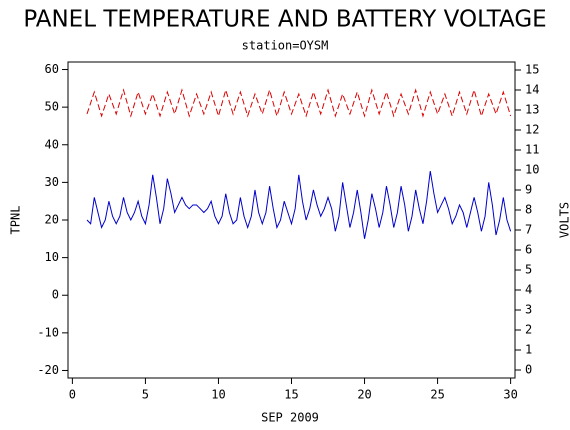  What do you see at coordinates (284, 20) in the screenshot?
I see `chart-title: PANEL TEMPERATURE AND BATTERY VOLTAGE` at bounding box center [284, 20].